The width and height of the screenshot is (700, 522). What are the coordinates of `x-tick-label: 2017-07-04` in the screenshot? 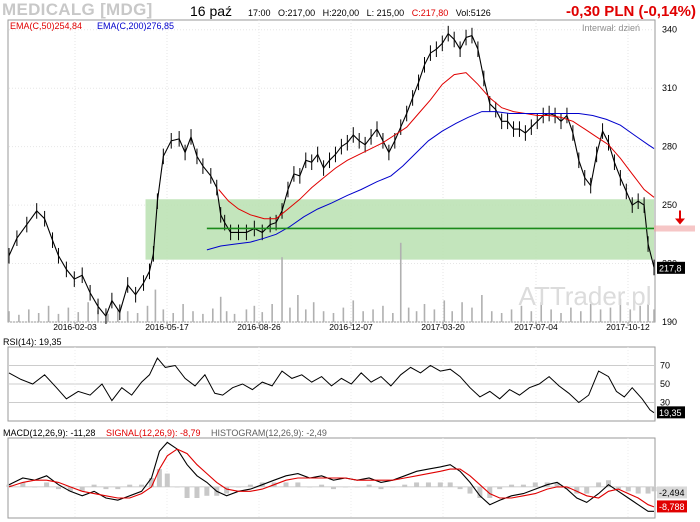 It's located at (536, 327).